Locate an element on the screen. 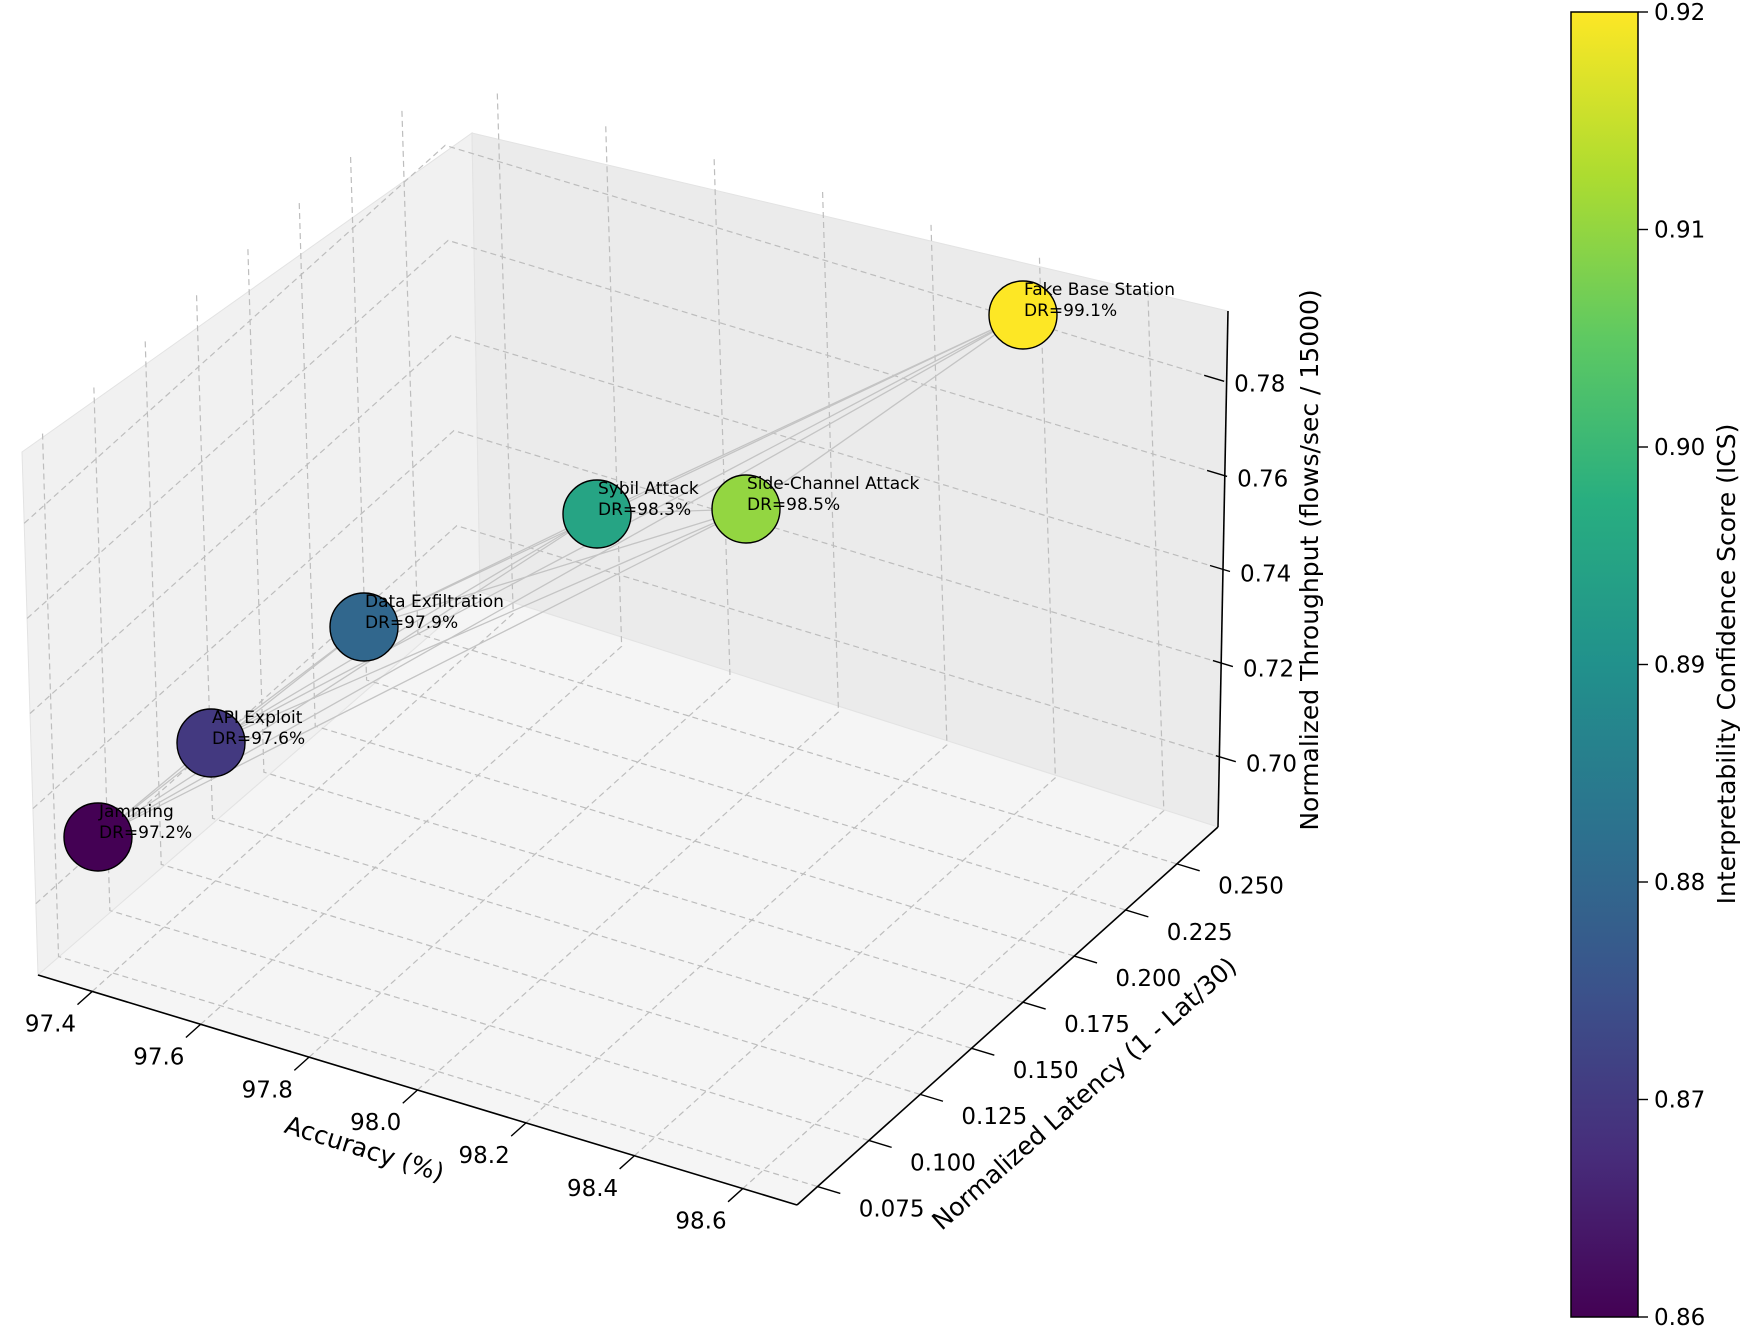  x-tick-label: 98.2 is located at coordinates (484, 1156).